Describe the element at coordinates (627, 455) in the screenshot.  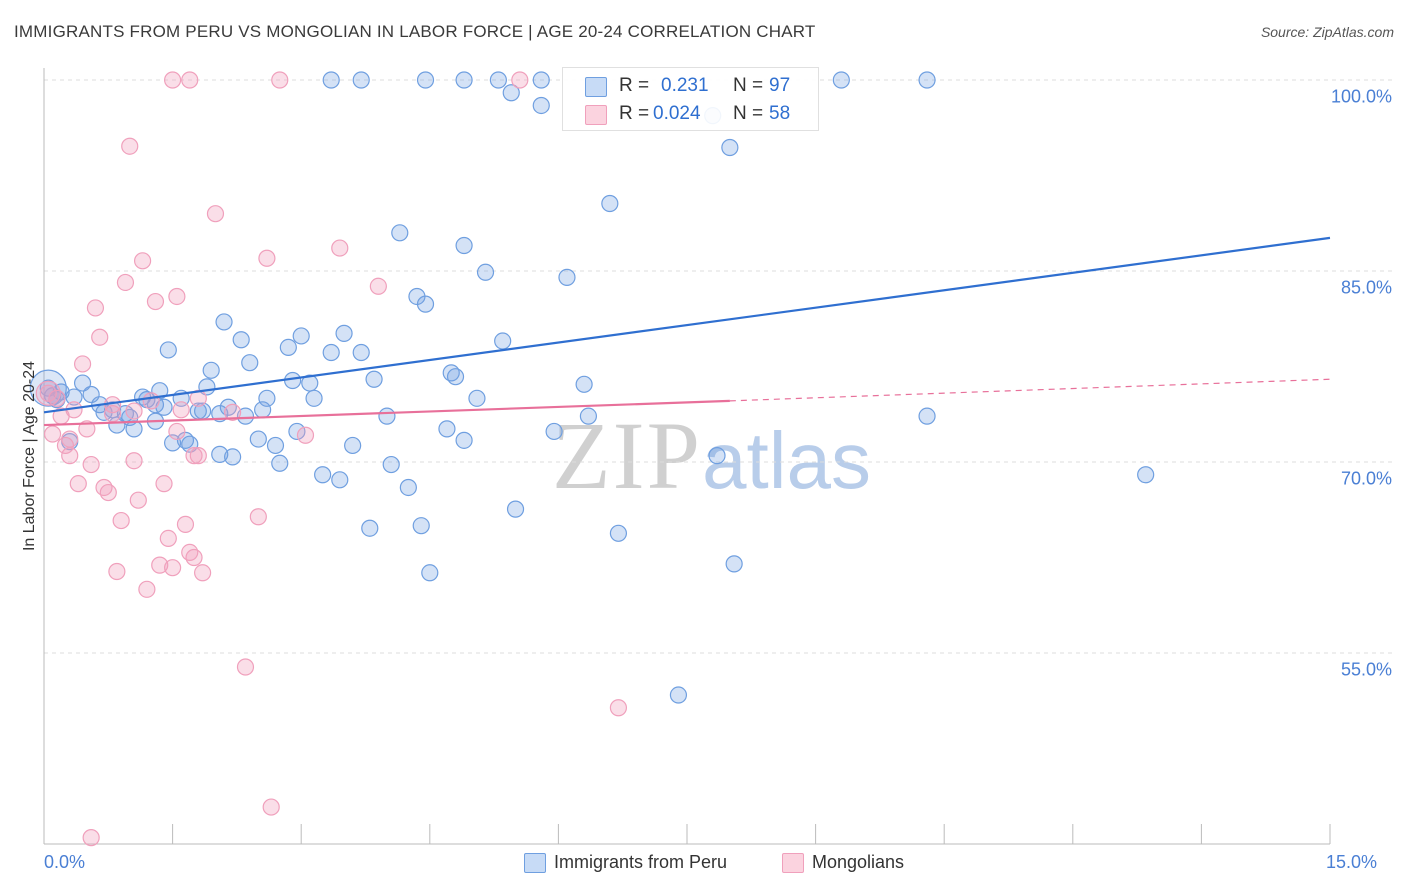
I see `watermark-zip: ZIP` at that location.